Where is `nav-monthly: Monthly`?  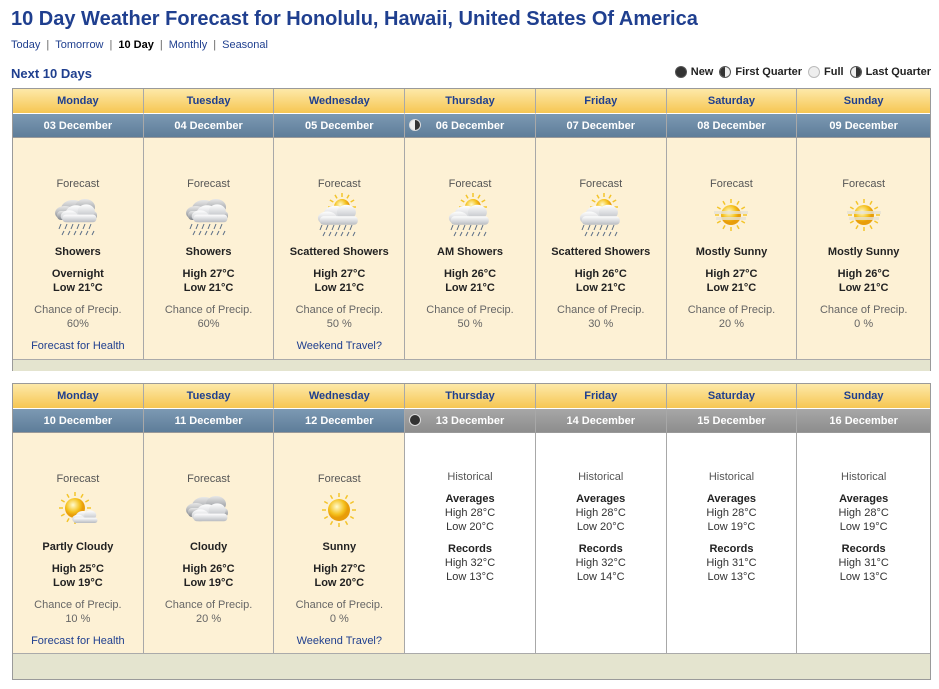
nav-monthly: Monthly is located at coordinates (188, 45).